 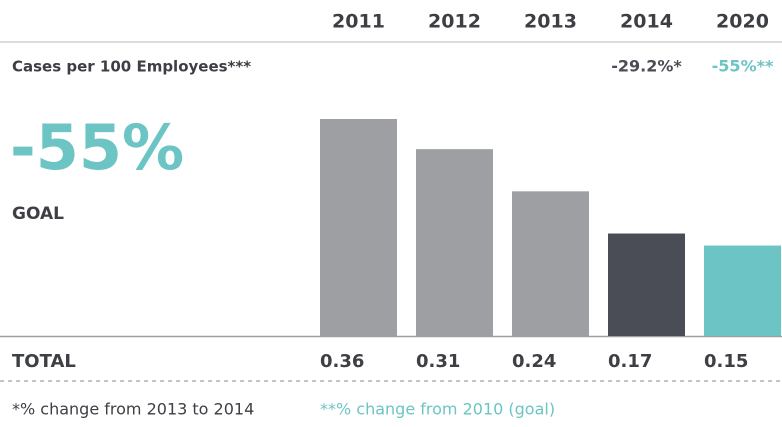 What do you see at coordinates (454, 22) in the screenshot?
I see `x-tick-label: 2012` at bounding box center [454, 22].